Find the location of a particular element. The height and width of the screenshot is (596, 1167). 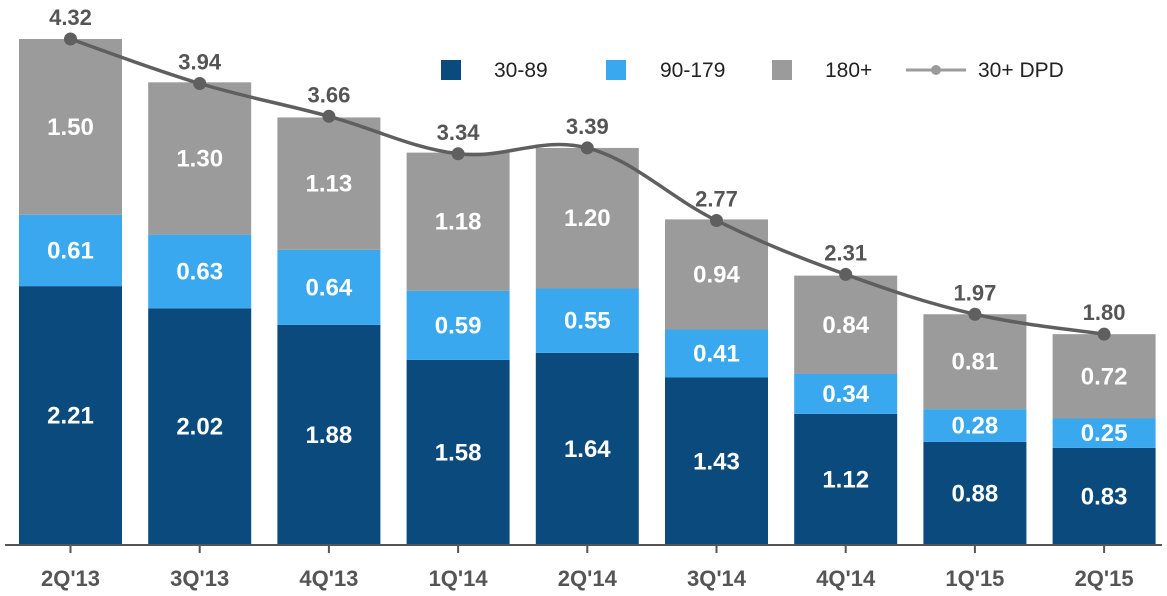

value-label-90-179-1q-14: 0.59 is located at coordinates (458, 325).